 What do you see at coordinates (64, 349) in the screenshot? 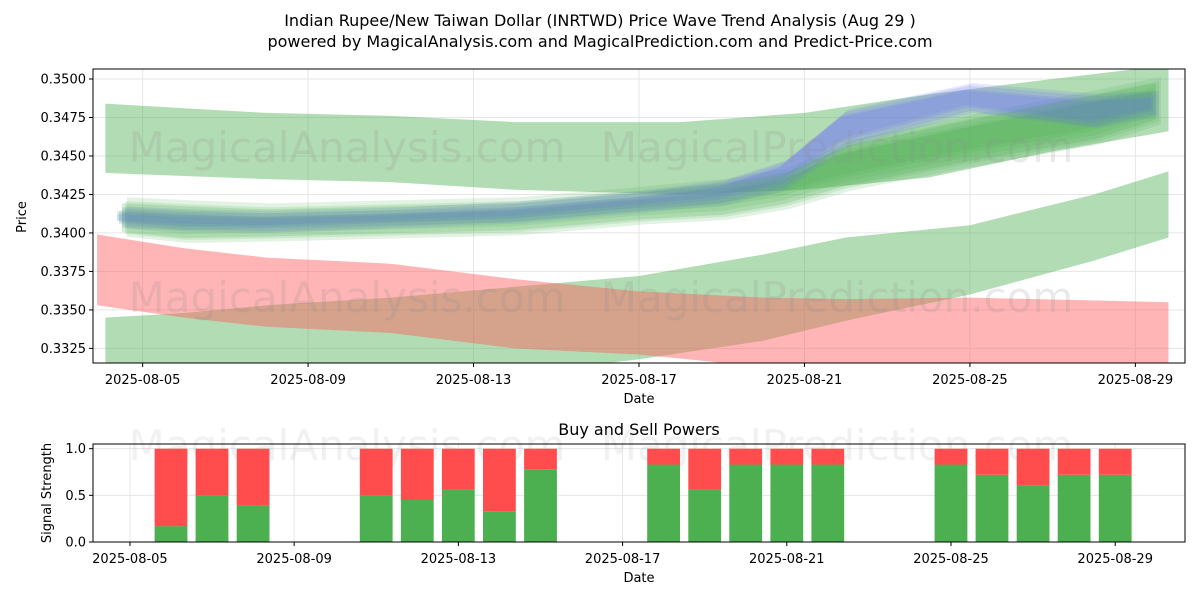
I see `price-y-tick-label: 0.3325` at bounding box center [64, 349].